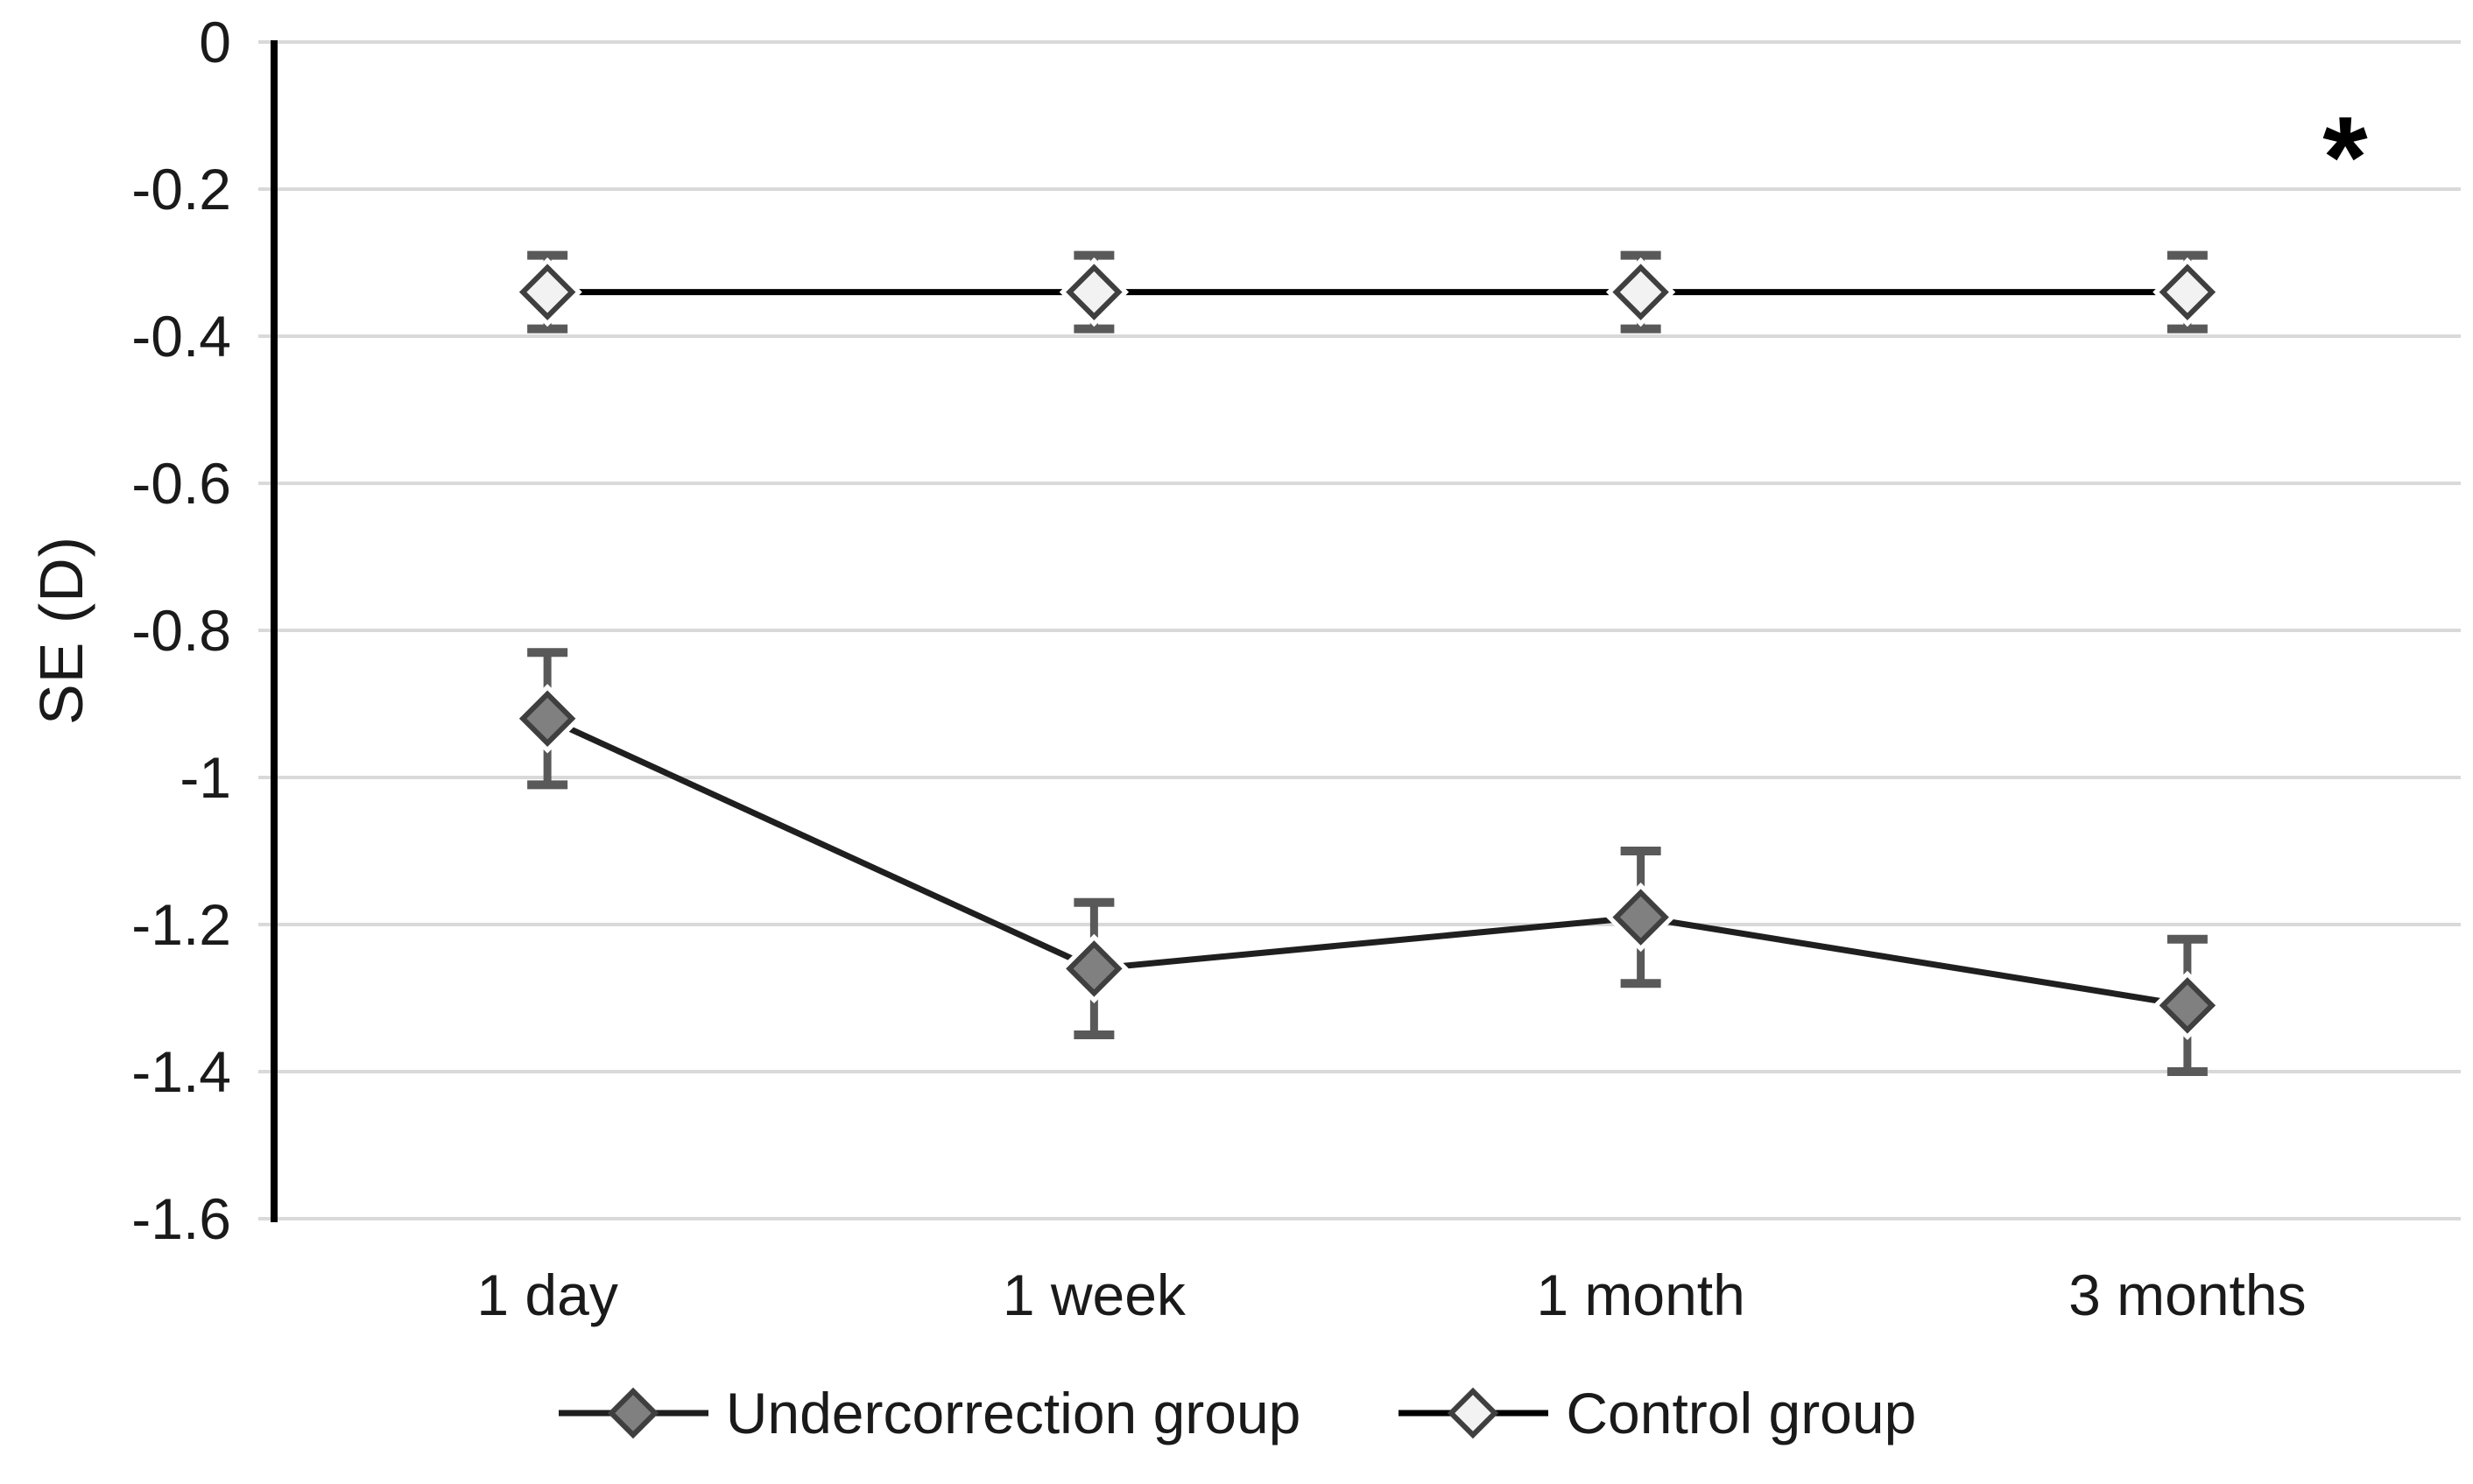  Describe the element at coordinates (2187, 1294) in the screenshot. I see `x-axis-label: 3 months` at that location.